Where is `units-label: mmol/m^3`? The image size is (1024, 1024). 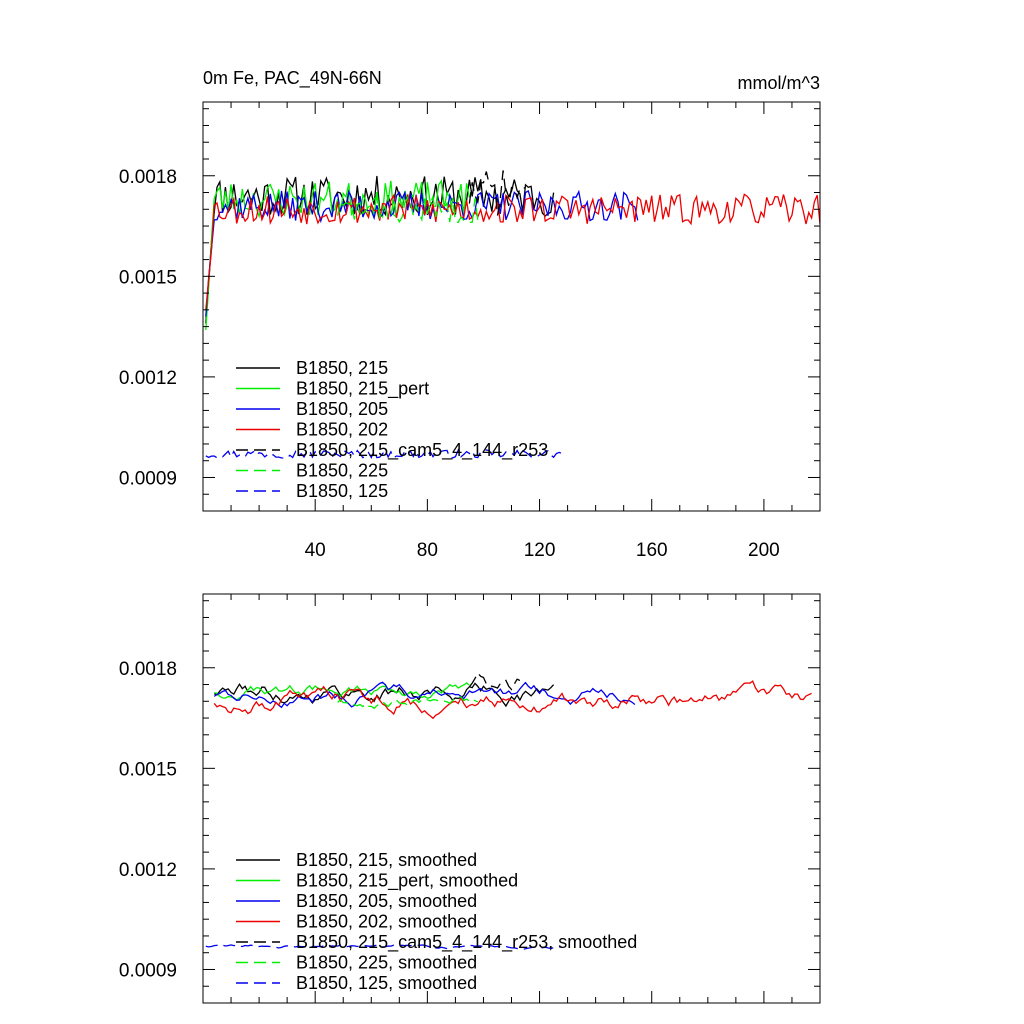
units-label: mmol/m^3 is located at coordinates (779, 83).